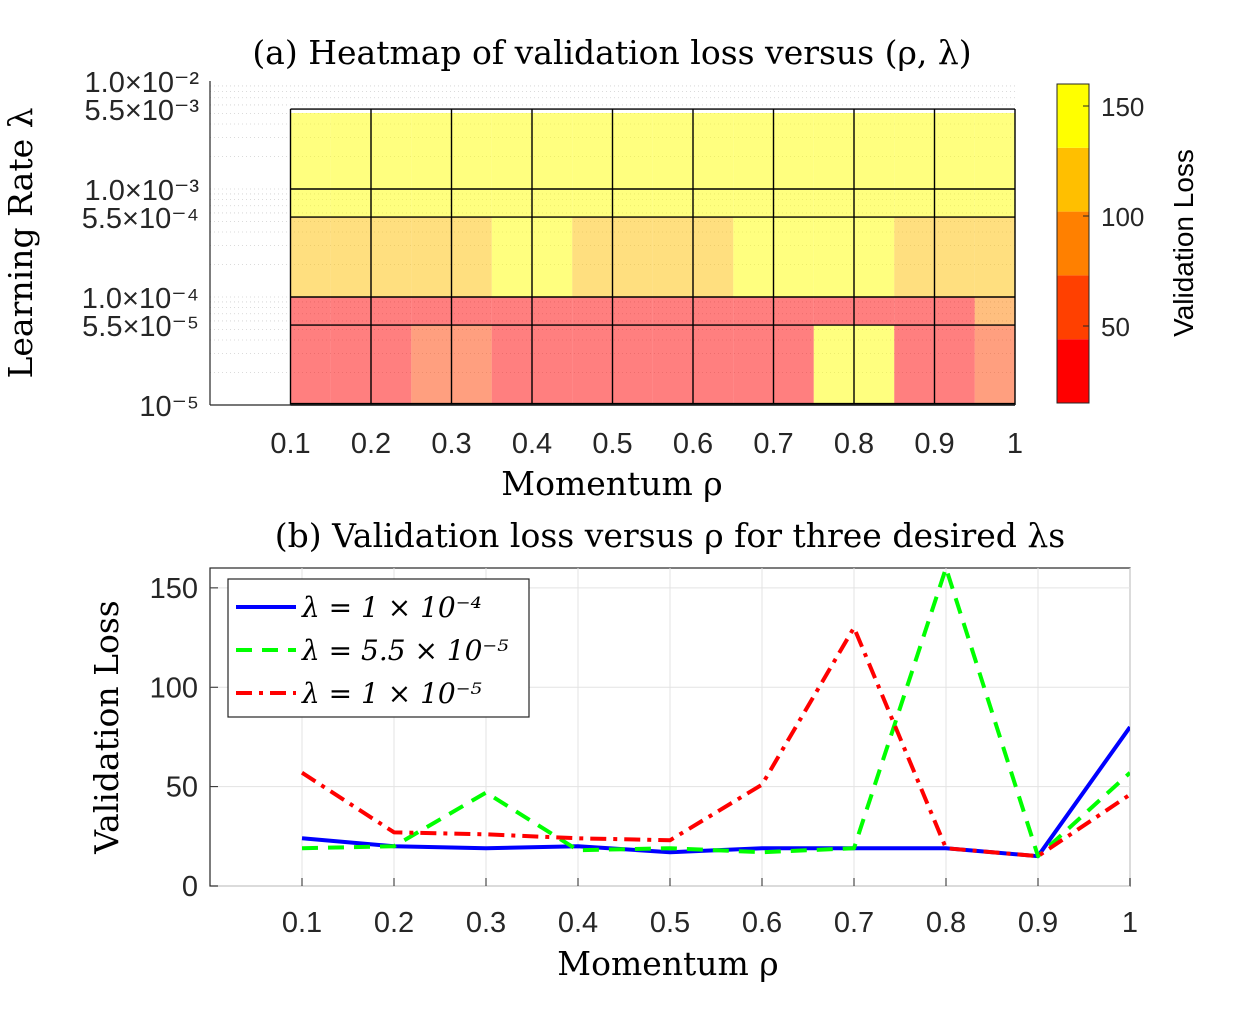 This screenshot has height=1016, width=1250. What do you see at coordinates (1038, 923) in the screenshot?
I see `line-x-tick-label: 0.9` at bounding box center [1038, 923].